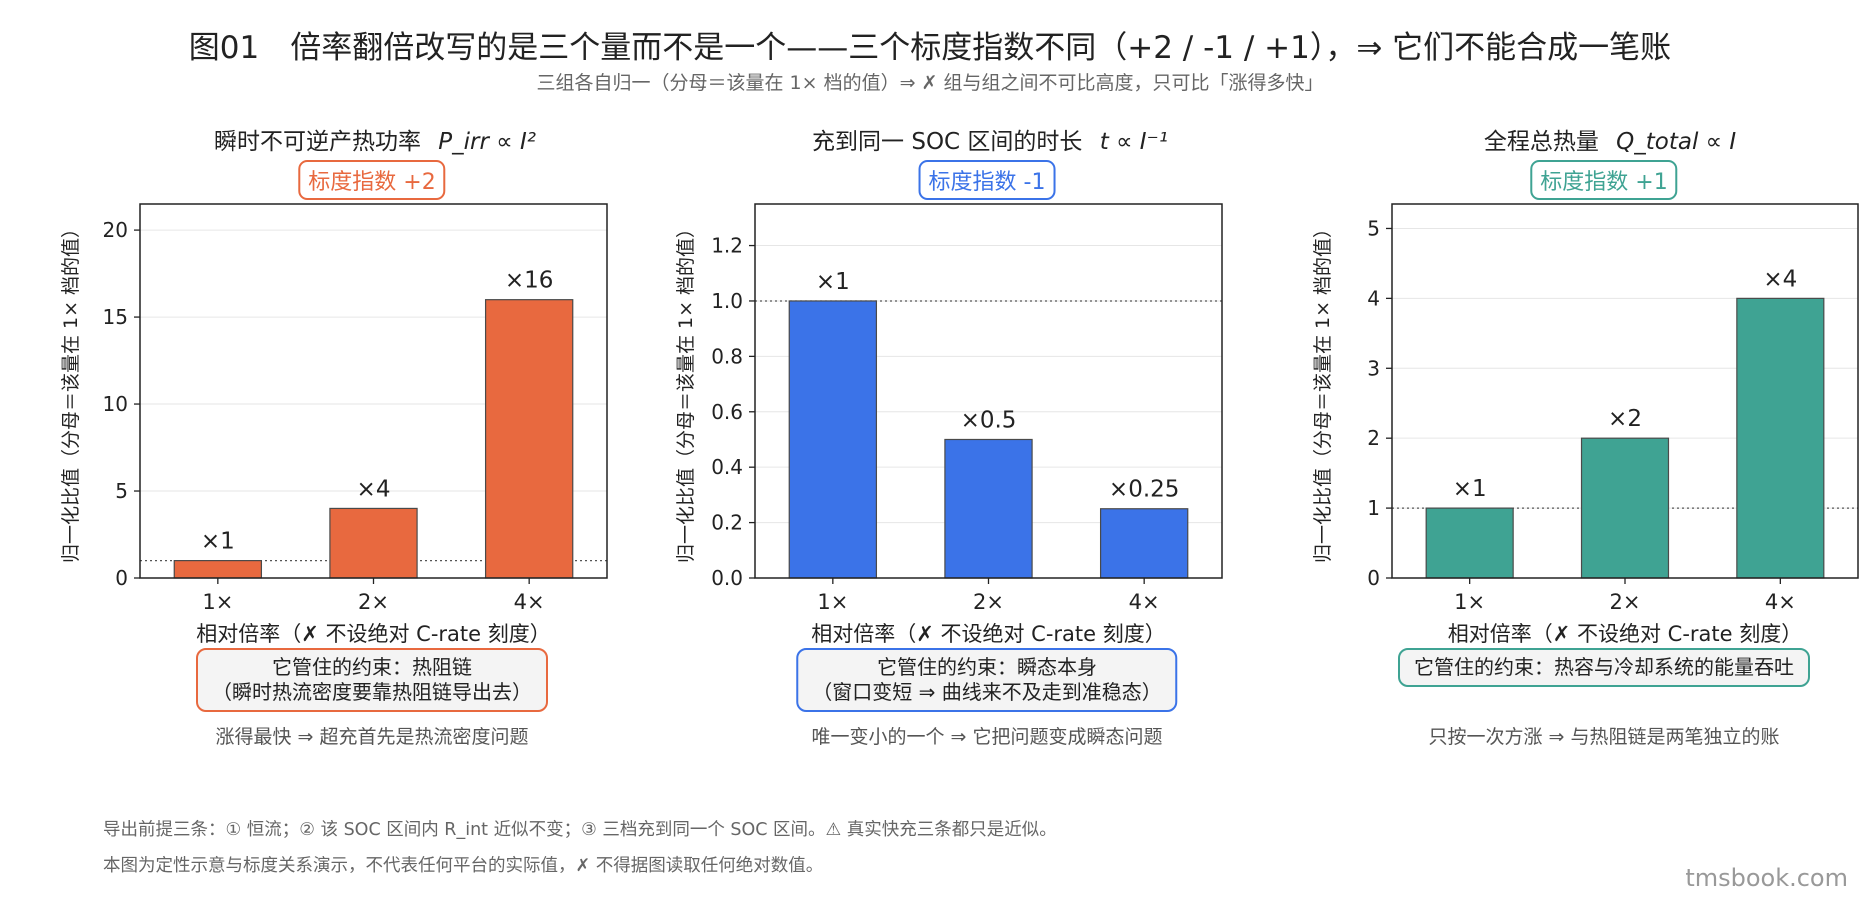  Describe the element at coordinates (373, 602) in the screenshot. I see `panel-1-xtick-label-1: 2×` at that location.